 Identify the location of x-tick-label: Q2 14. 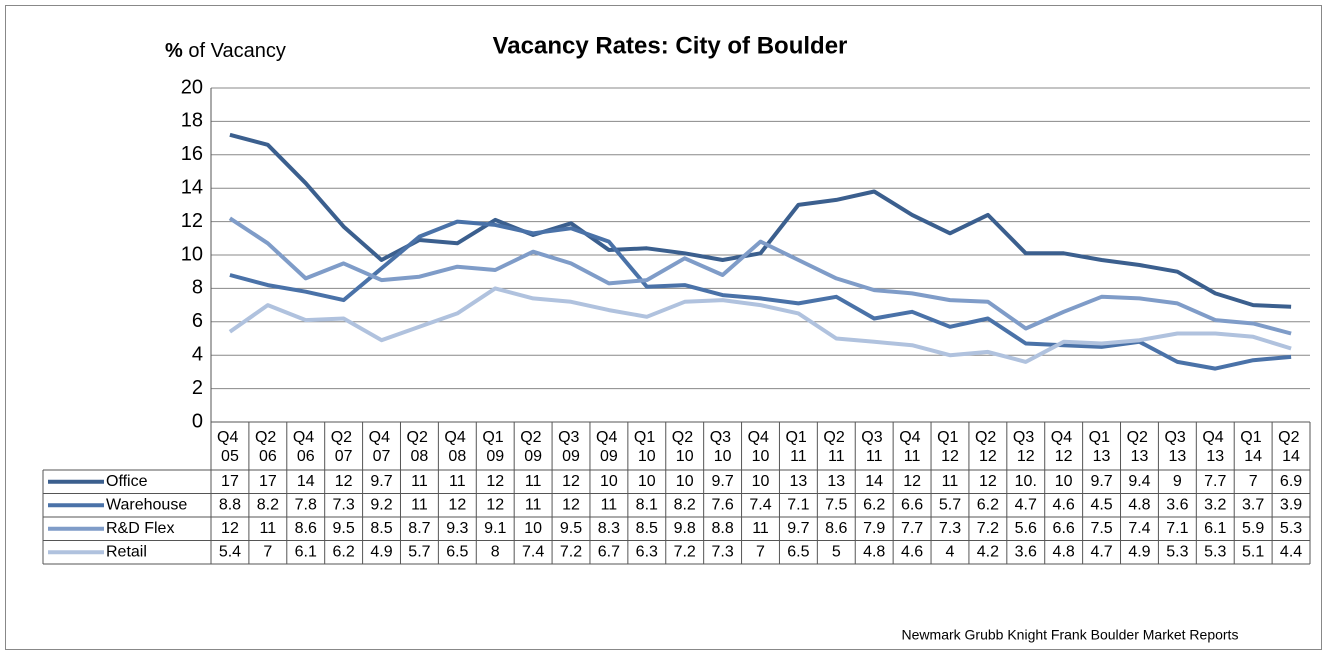
(1291, 447).